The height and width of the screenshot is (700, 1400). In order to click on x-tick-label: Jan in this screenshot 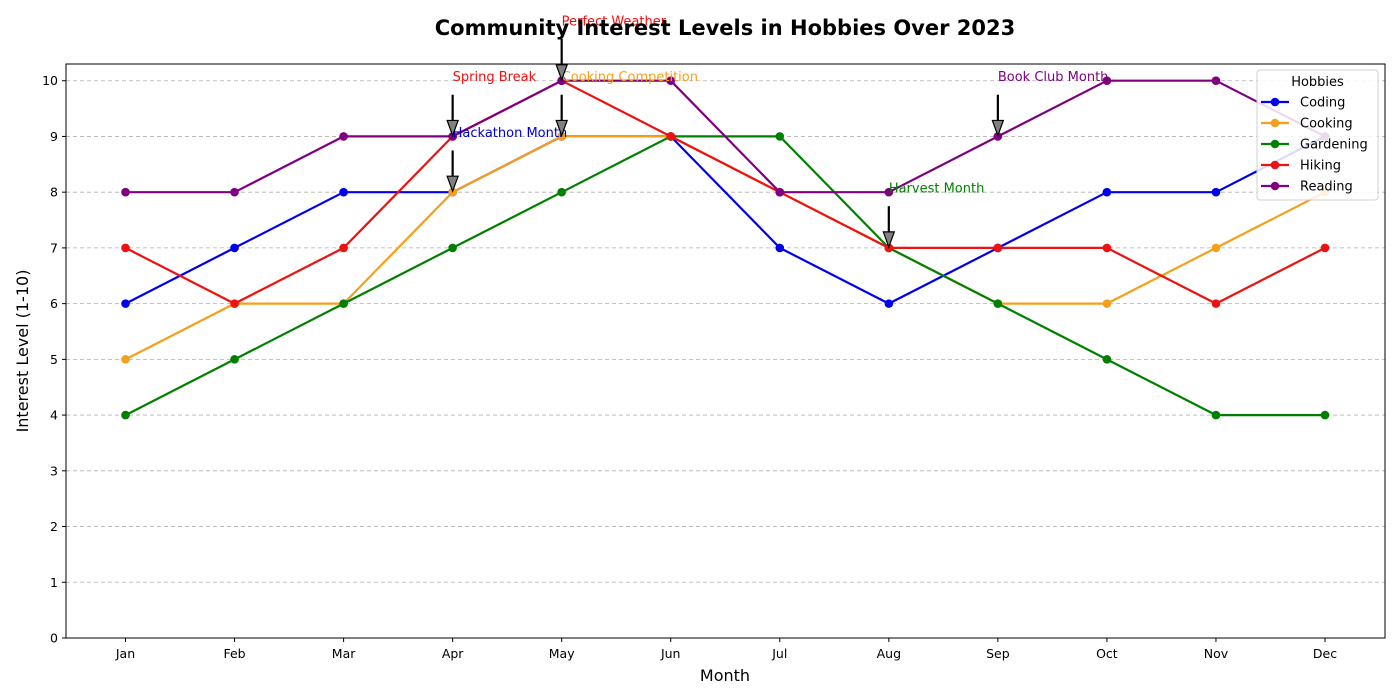, I will do `click(125, 653)`.